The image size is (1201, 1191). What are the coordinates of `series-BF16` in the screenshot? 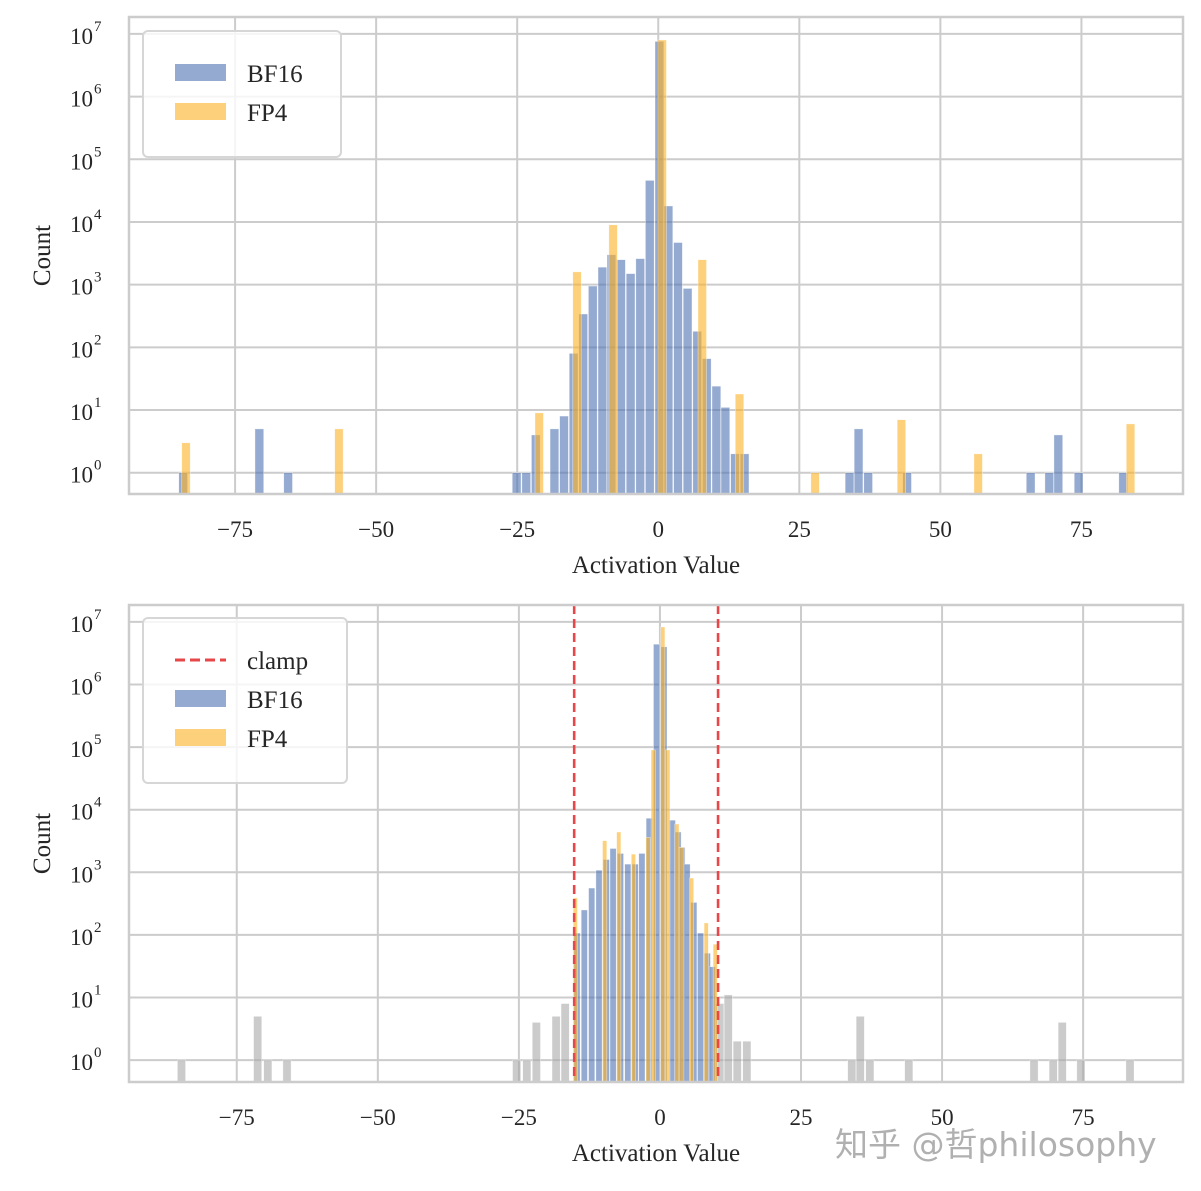 It's located at (644, 863).